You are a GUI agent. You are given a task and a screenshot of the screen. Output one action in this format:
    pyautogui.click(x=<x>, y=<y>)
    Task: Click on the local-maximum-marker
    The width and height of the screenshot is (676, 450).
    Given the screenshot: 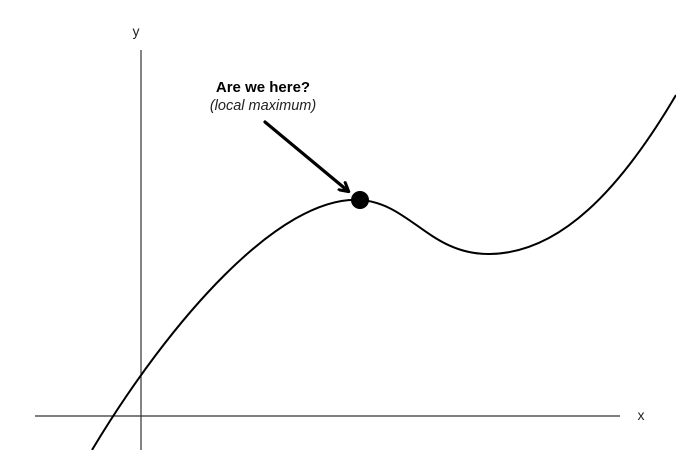 What is the action you would take?
    pyautogui.click(x=360, y=200)
    